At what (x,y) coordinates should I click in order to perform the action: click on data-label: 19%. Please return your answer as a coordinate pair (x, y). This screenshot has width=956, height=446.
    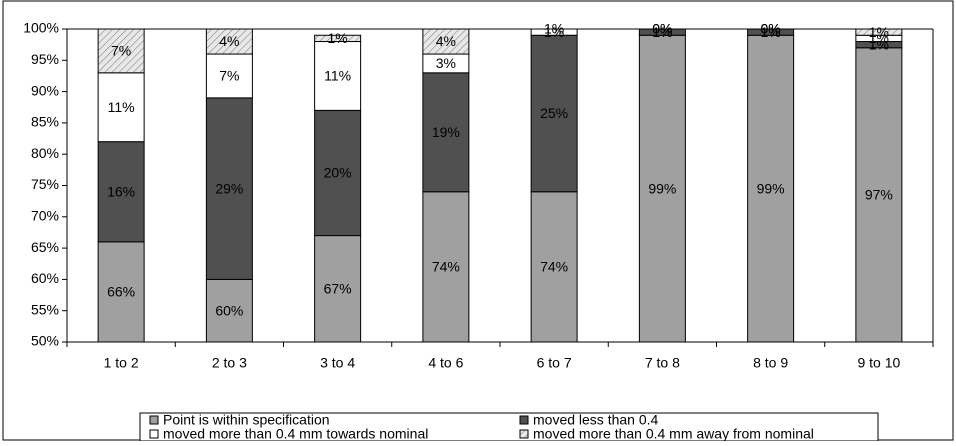
    Looking at the image, I should click on (446, 132).